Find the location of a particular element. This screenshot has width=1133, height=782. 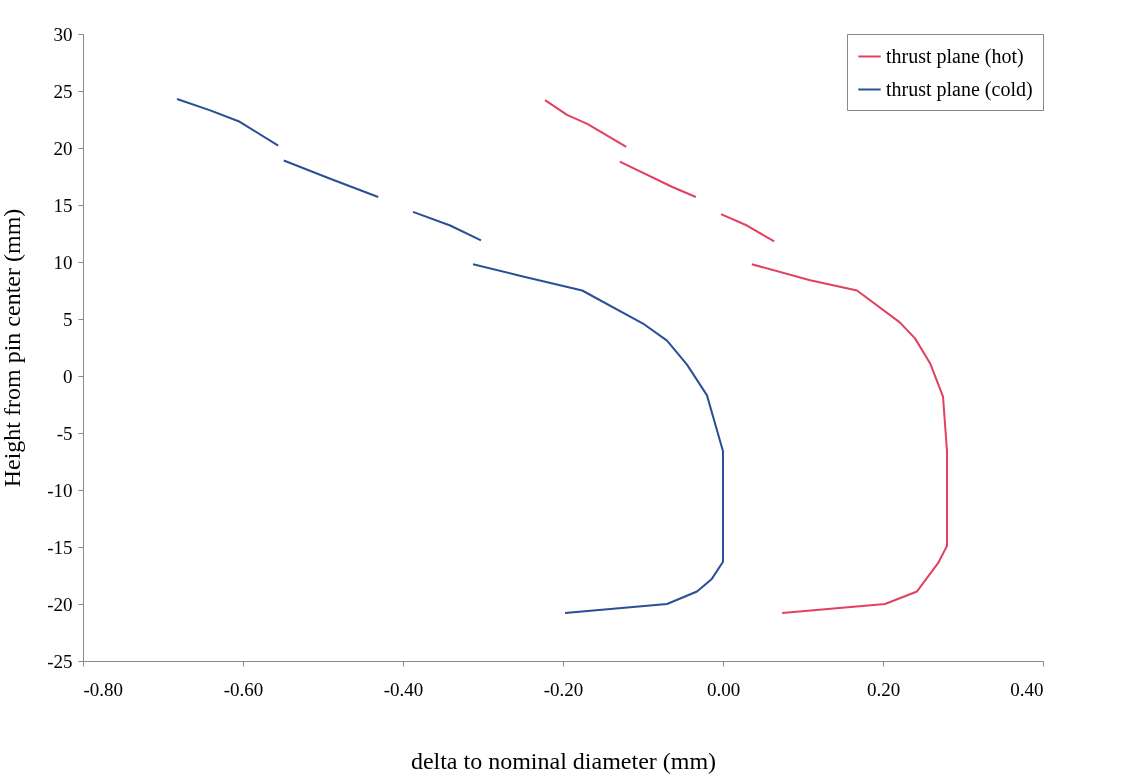

y-axis-title: Height from pin center (mm) is located at coordinates (13, 348).